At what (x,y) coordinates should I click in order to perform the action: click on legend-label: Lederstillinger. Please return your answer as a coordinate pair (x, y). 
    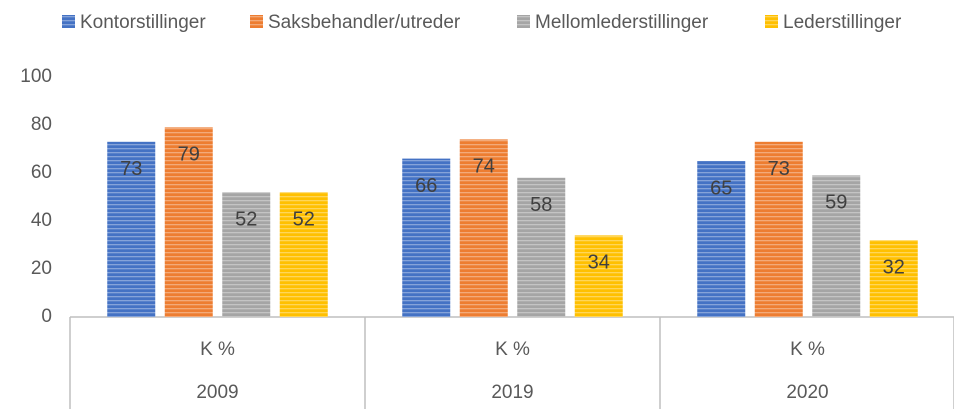
    Looking at the image, I should click on (842, 22).